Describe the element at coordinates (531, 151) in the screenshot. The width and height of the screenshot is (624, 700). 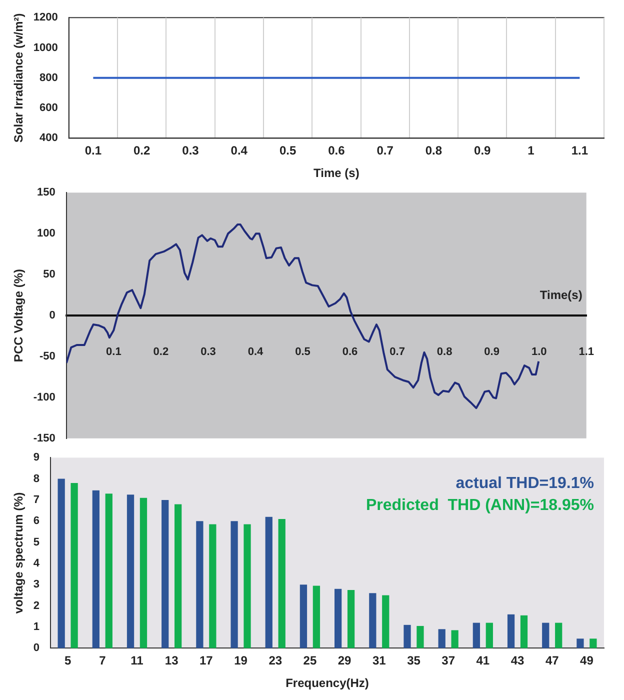
I see `x-tick-label: 1` at that location.